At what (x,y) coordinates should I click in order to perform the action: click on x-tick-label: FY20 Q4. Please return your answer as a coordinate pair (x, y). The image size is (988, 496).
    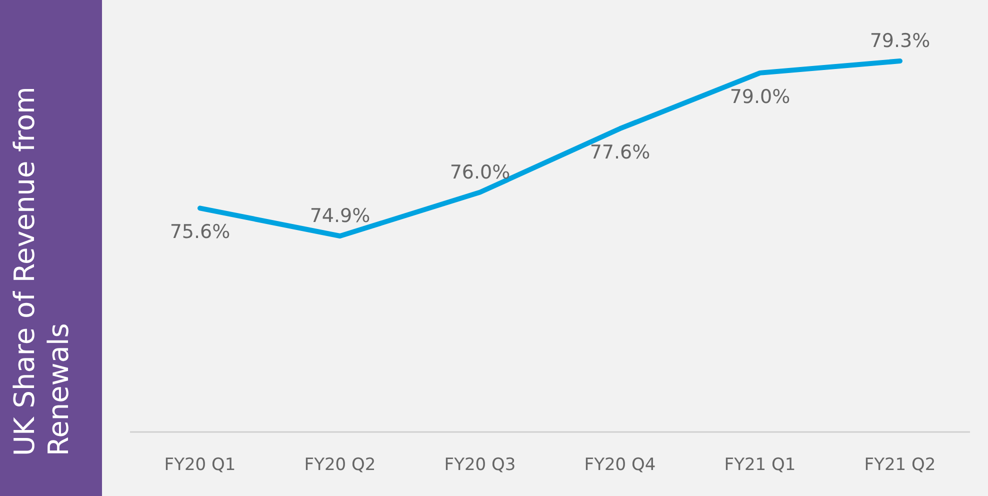
    Looking at the image, I should click on (620, 465).